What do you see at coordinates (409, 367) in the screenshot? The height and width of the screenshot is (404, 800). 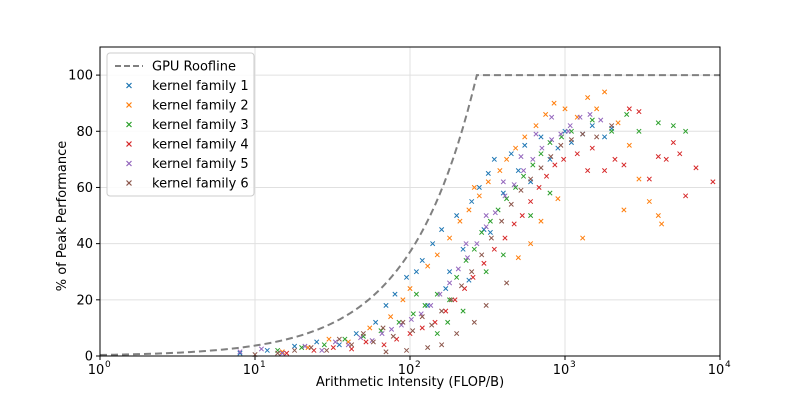 I see `x-axis-ticks: 10 0 10 1 10 2 10 3 10 4` at bounding box center [409, 367].